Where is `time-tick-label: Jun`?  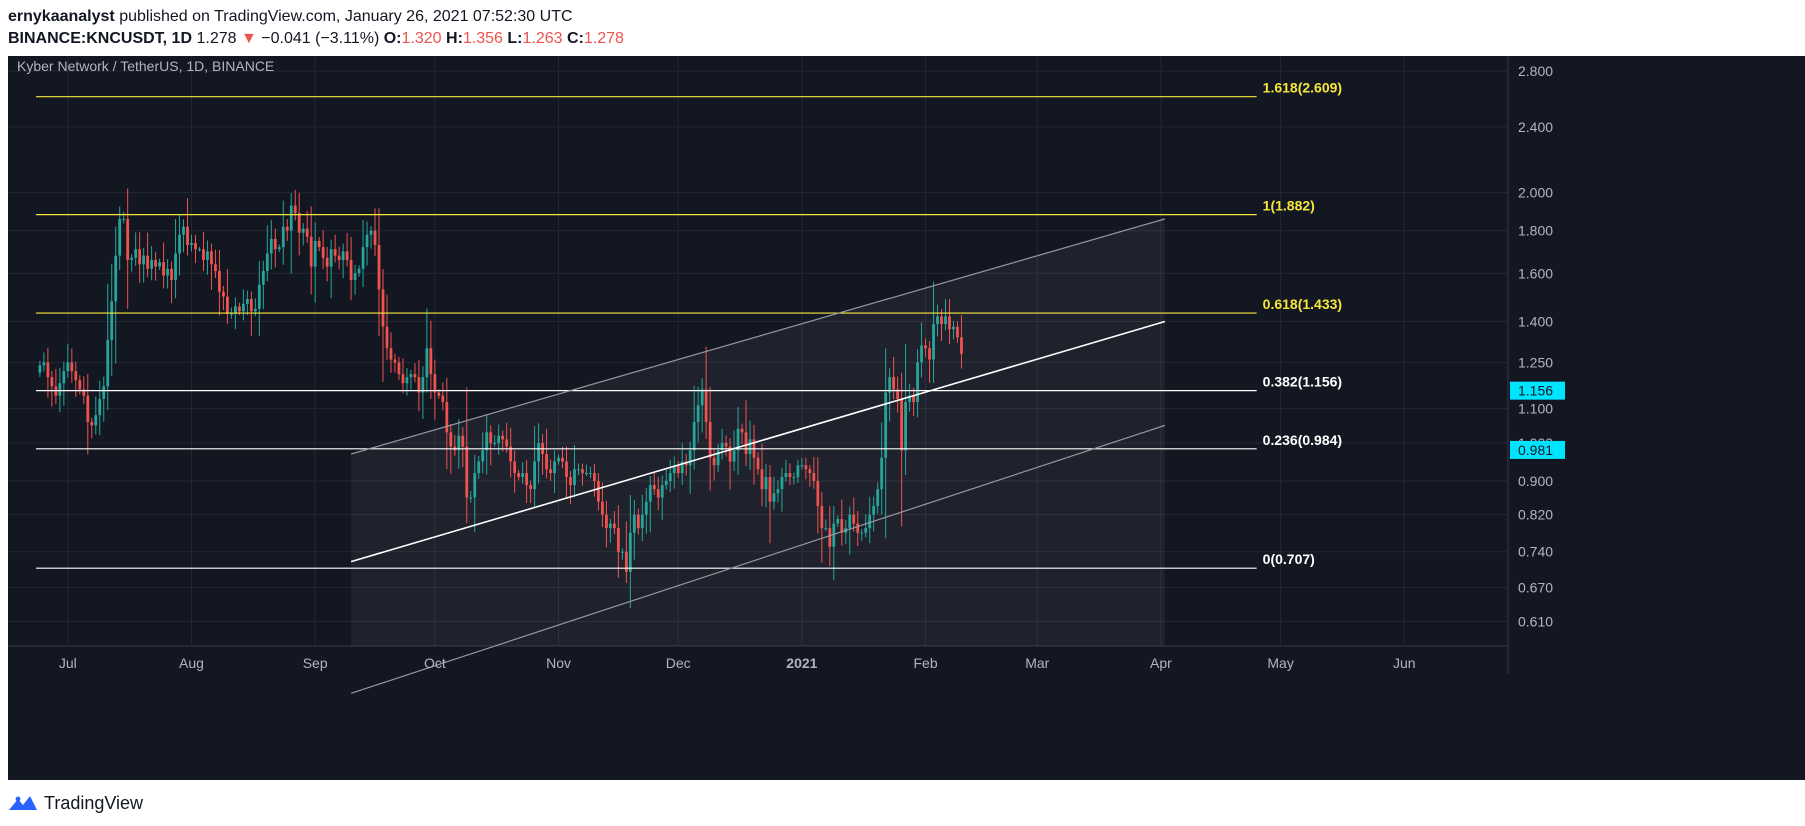
time-tick-label: Jun is located at coordinates (1404, 663).